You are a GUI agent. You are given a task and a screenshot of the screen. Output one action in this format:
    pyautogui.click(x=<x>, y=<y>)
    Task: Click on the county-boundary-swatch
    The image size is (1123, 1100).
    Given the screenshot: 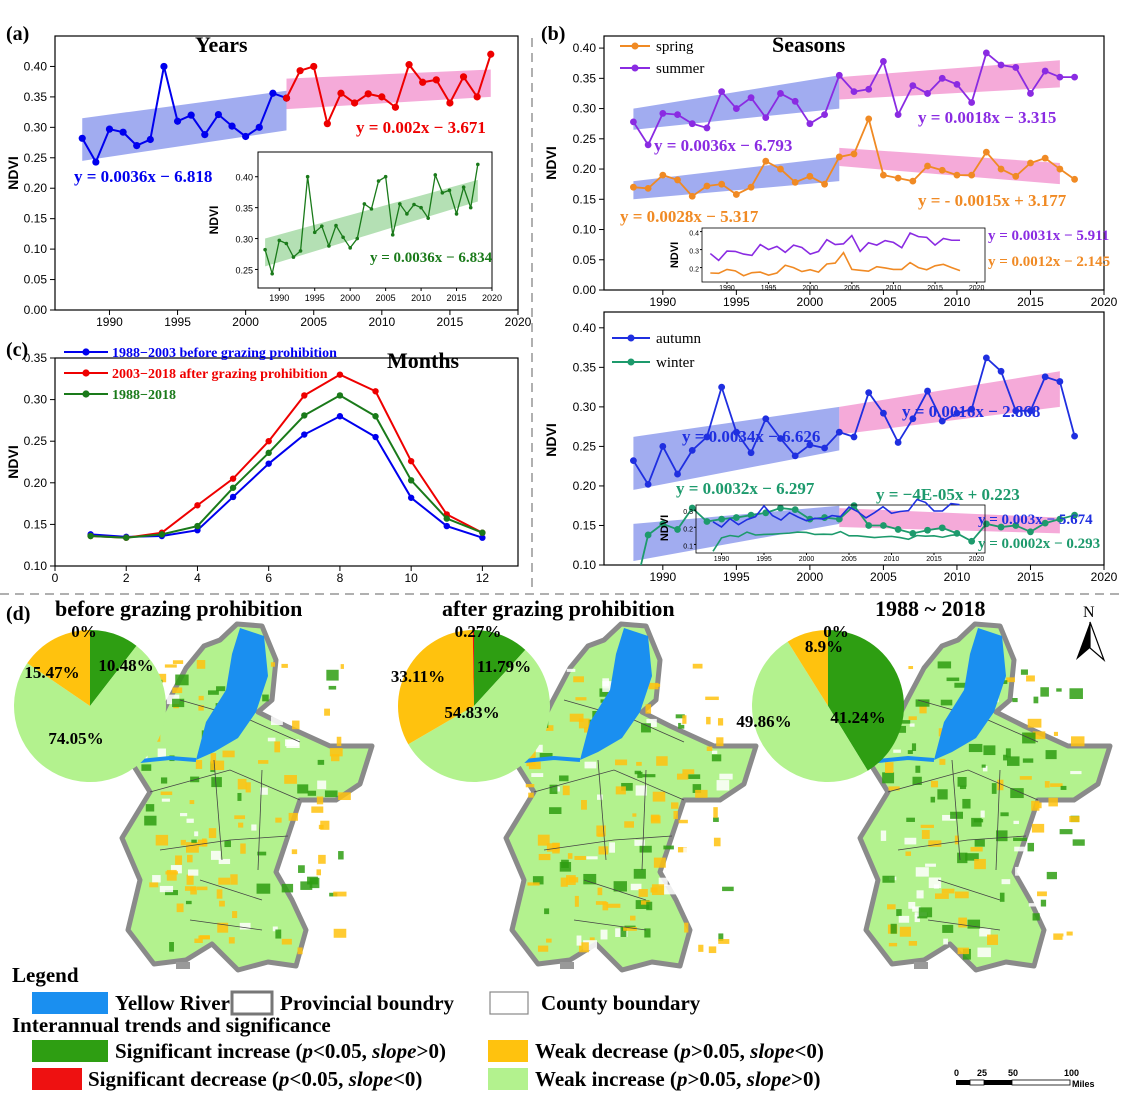 What is the action you would take?
    pyautogui.click(x=509, y=1003)
    